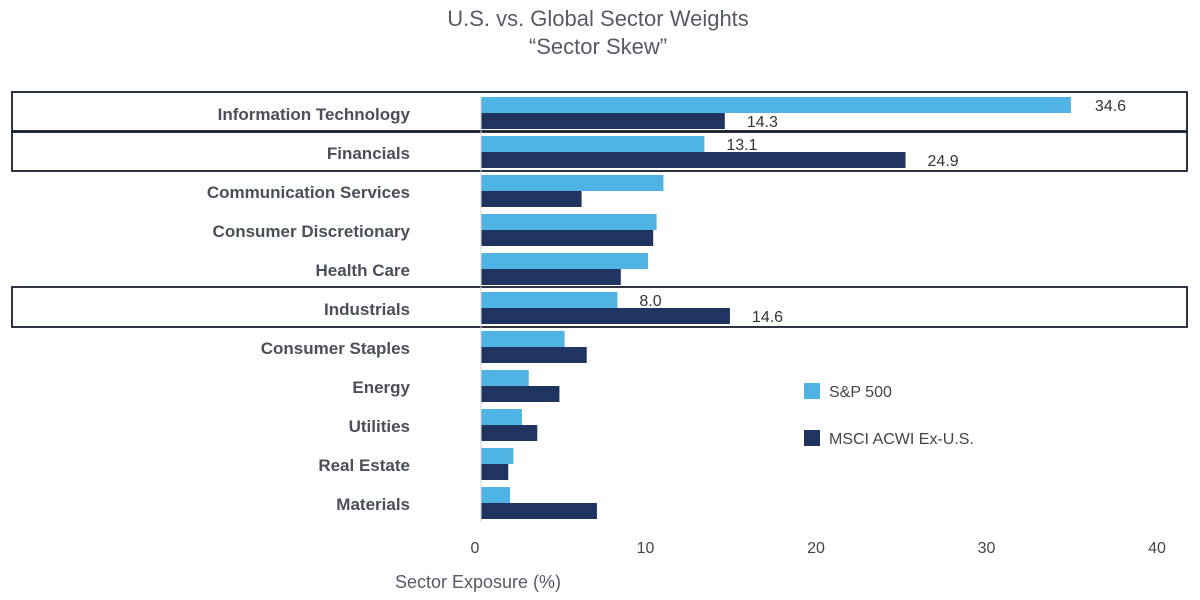 The image size is (1200, 600). I want to click on bar-sp500-information-technology, so click(776, 105).